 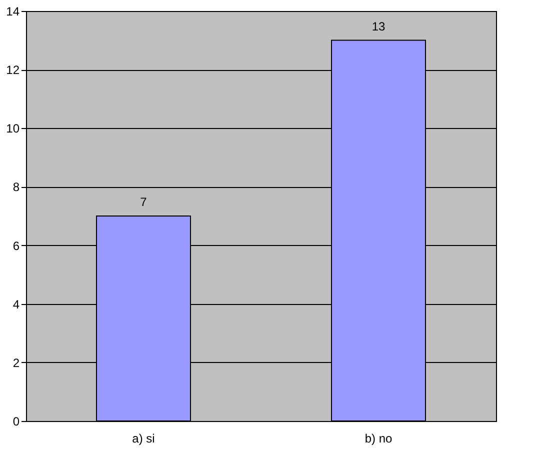 I want to click on y-tick-label: 6, so click(x=16, y=245).